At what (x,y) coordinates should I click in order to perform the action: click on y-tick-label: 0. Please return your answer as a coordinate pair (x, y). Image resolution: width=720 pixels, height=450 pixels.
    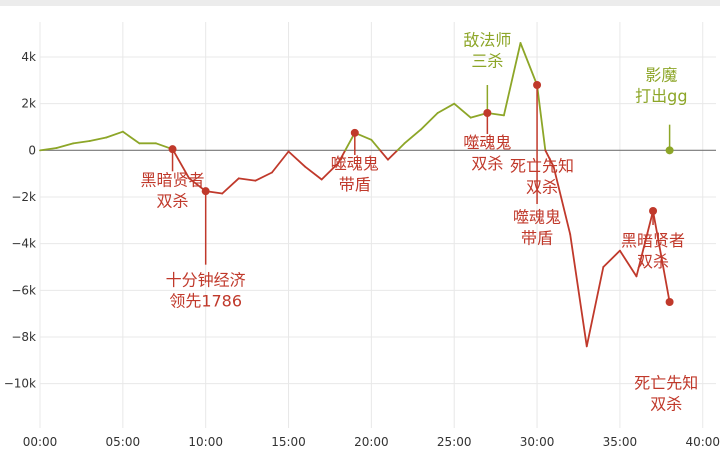
    Looking at the image, I should click on (32, 150).